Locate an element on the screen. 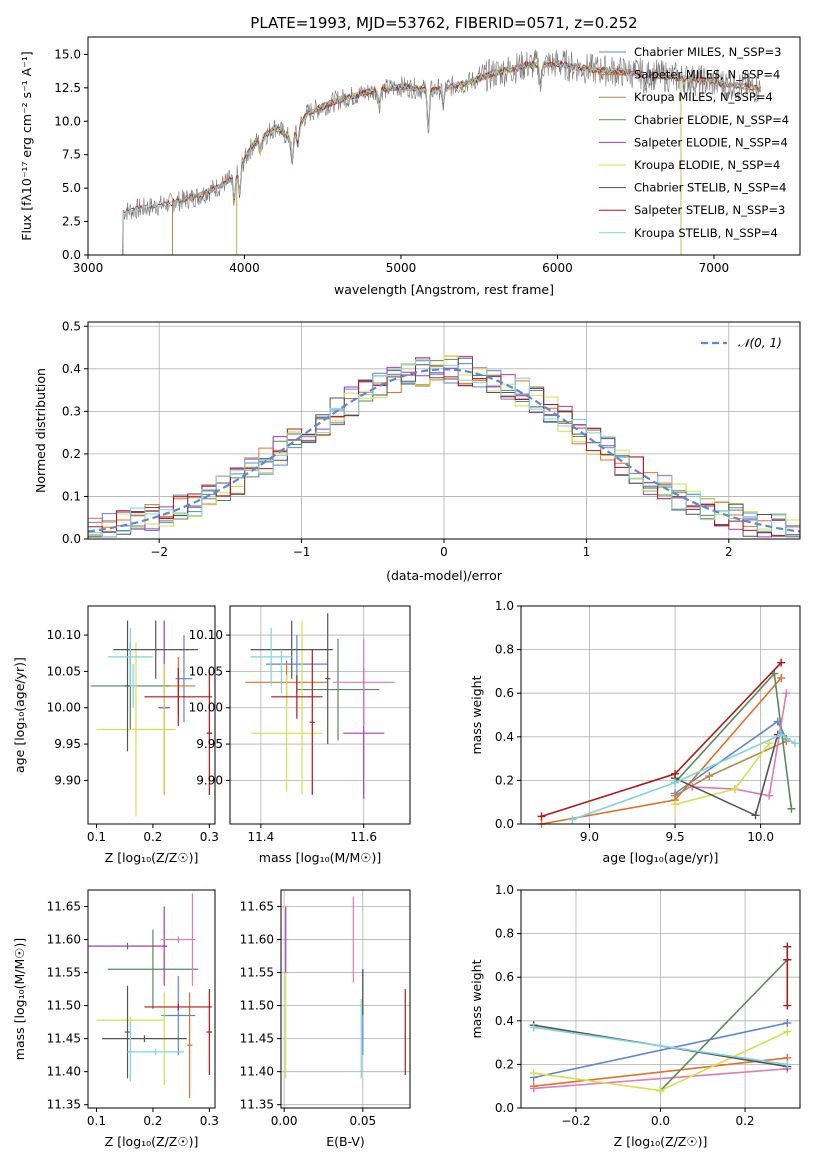 The image size is (819, 1170). age-vs-Z-ytick-label: 10.00 is located at coordinates (64, 708).